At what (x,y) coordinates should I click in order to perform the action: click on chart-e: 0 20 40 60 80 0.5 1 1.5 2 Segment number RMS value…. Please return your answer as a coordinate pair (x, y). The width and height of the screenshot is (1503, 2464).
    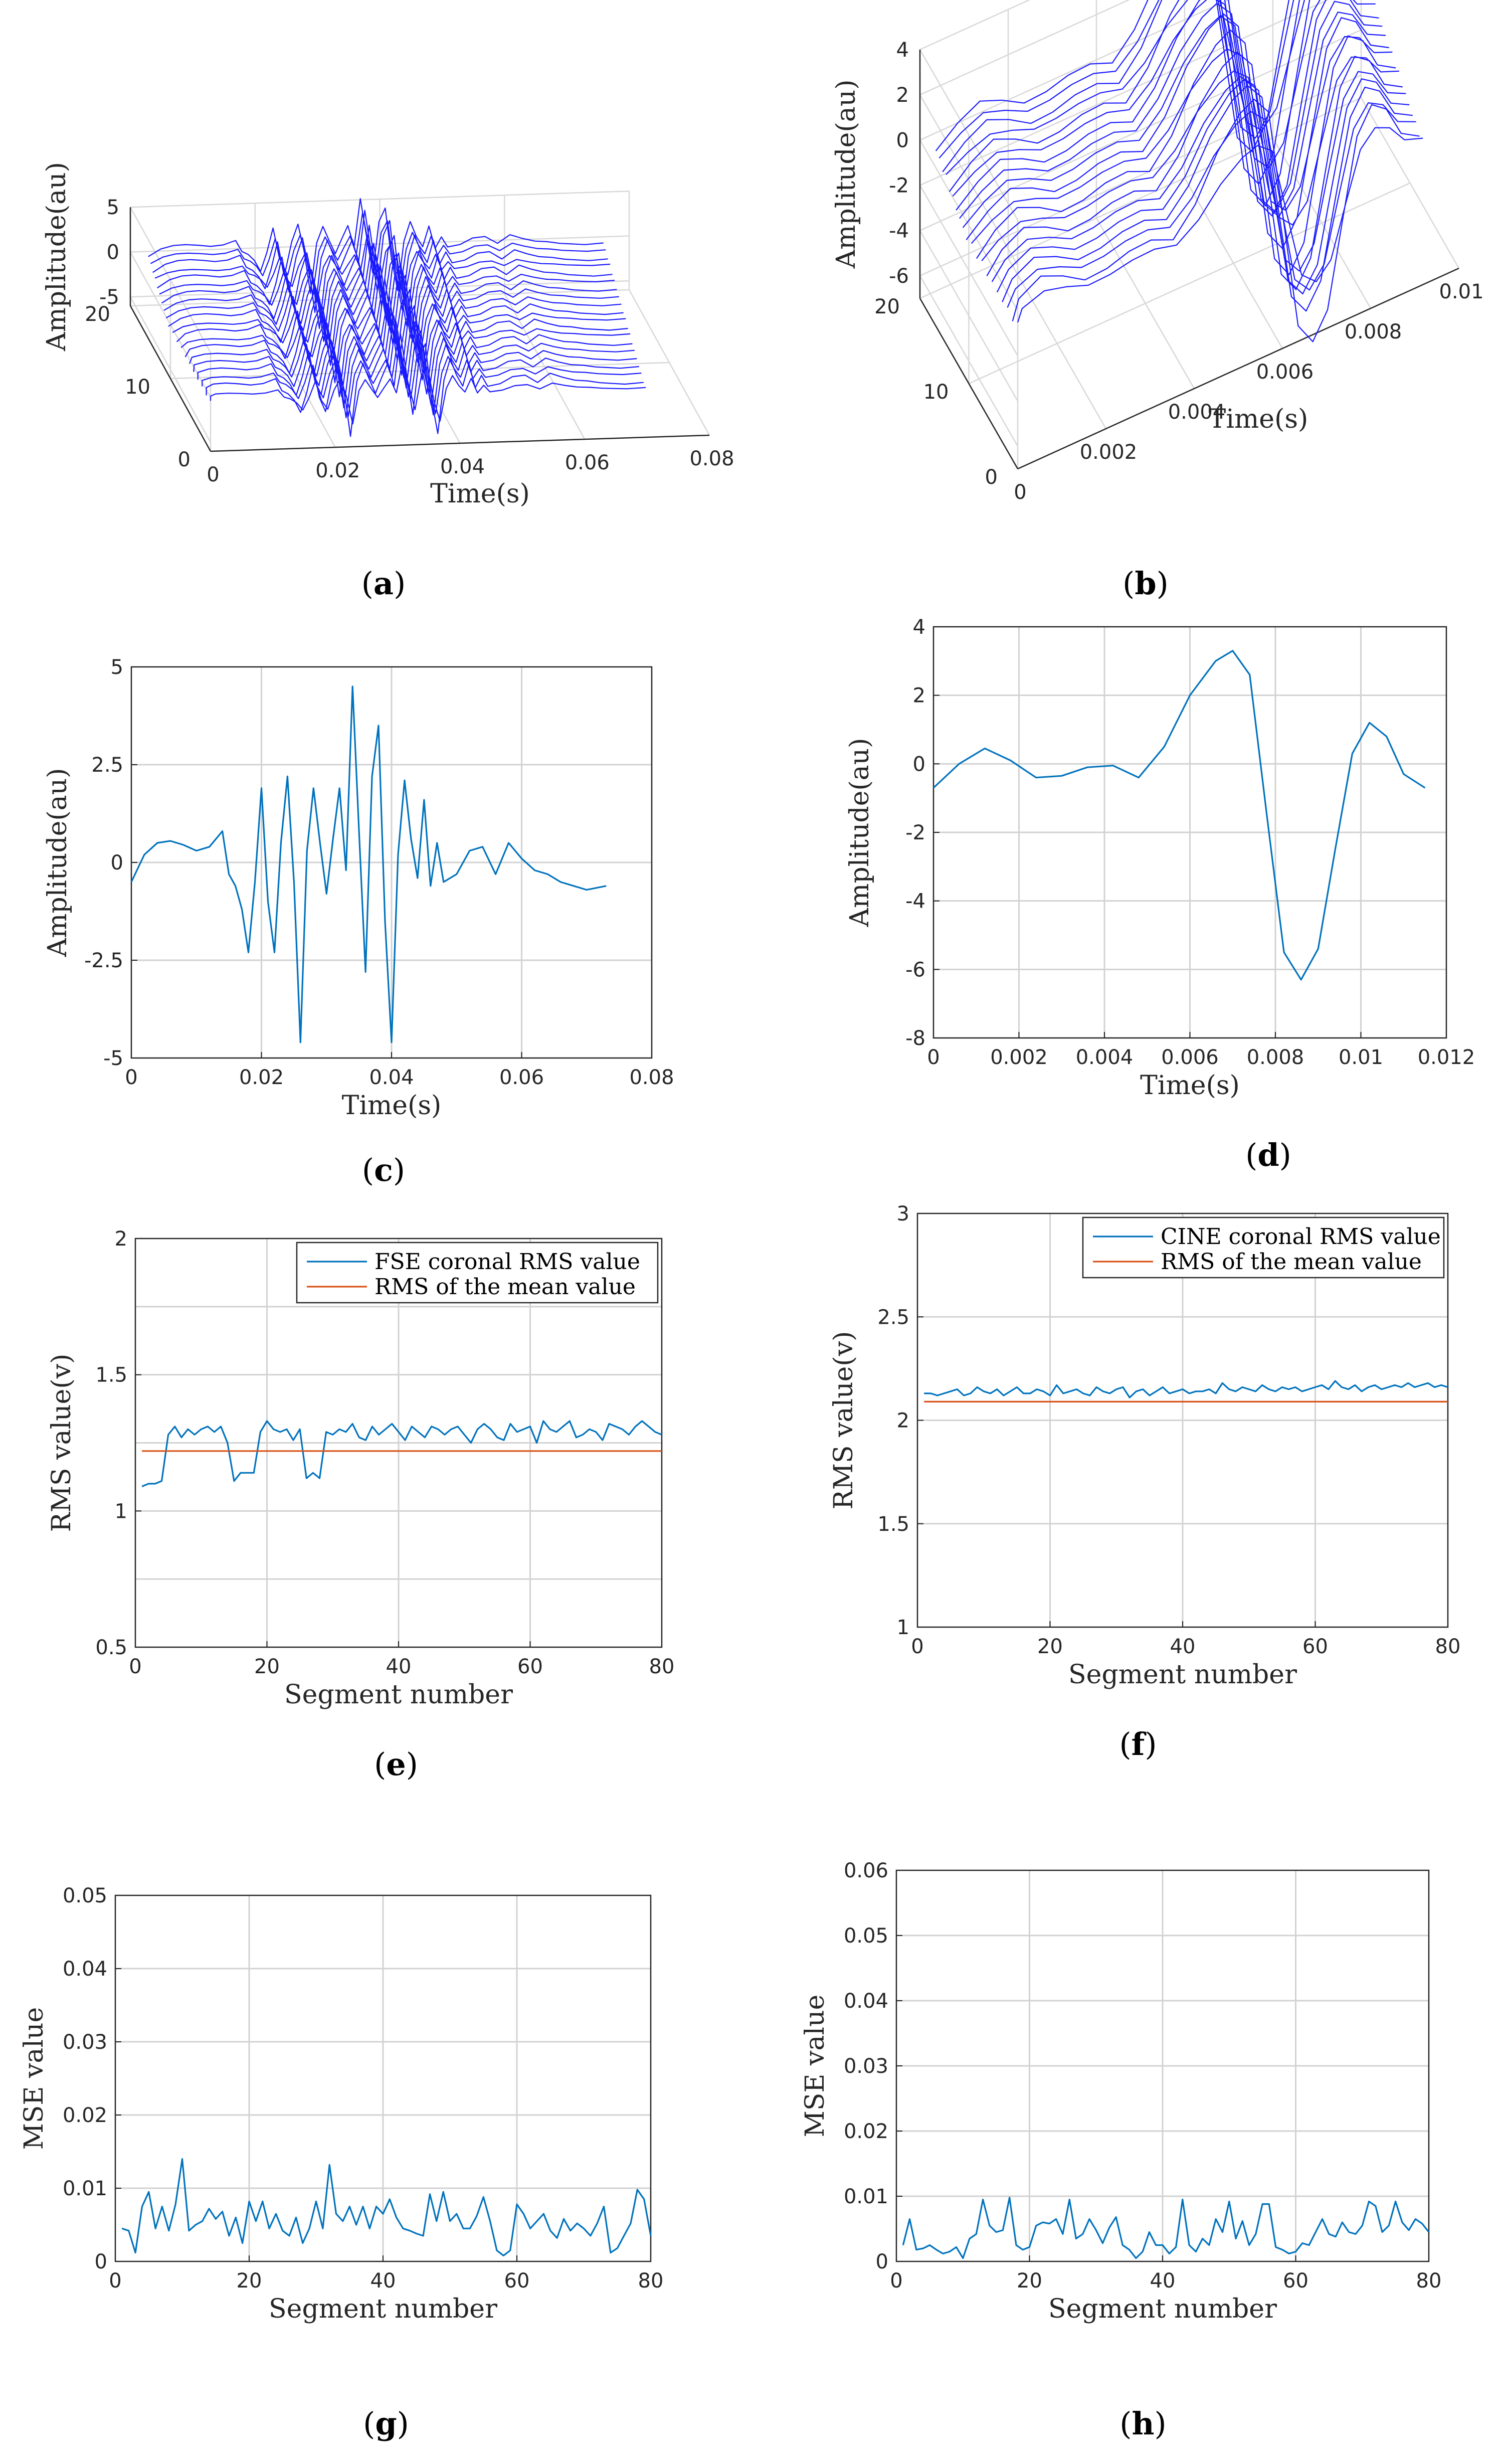
    Looking at the image, I should click on (360, 1505).